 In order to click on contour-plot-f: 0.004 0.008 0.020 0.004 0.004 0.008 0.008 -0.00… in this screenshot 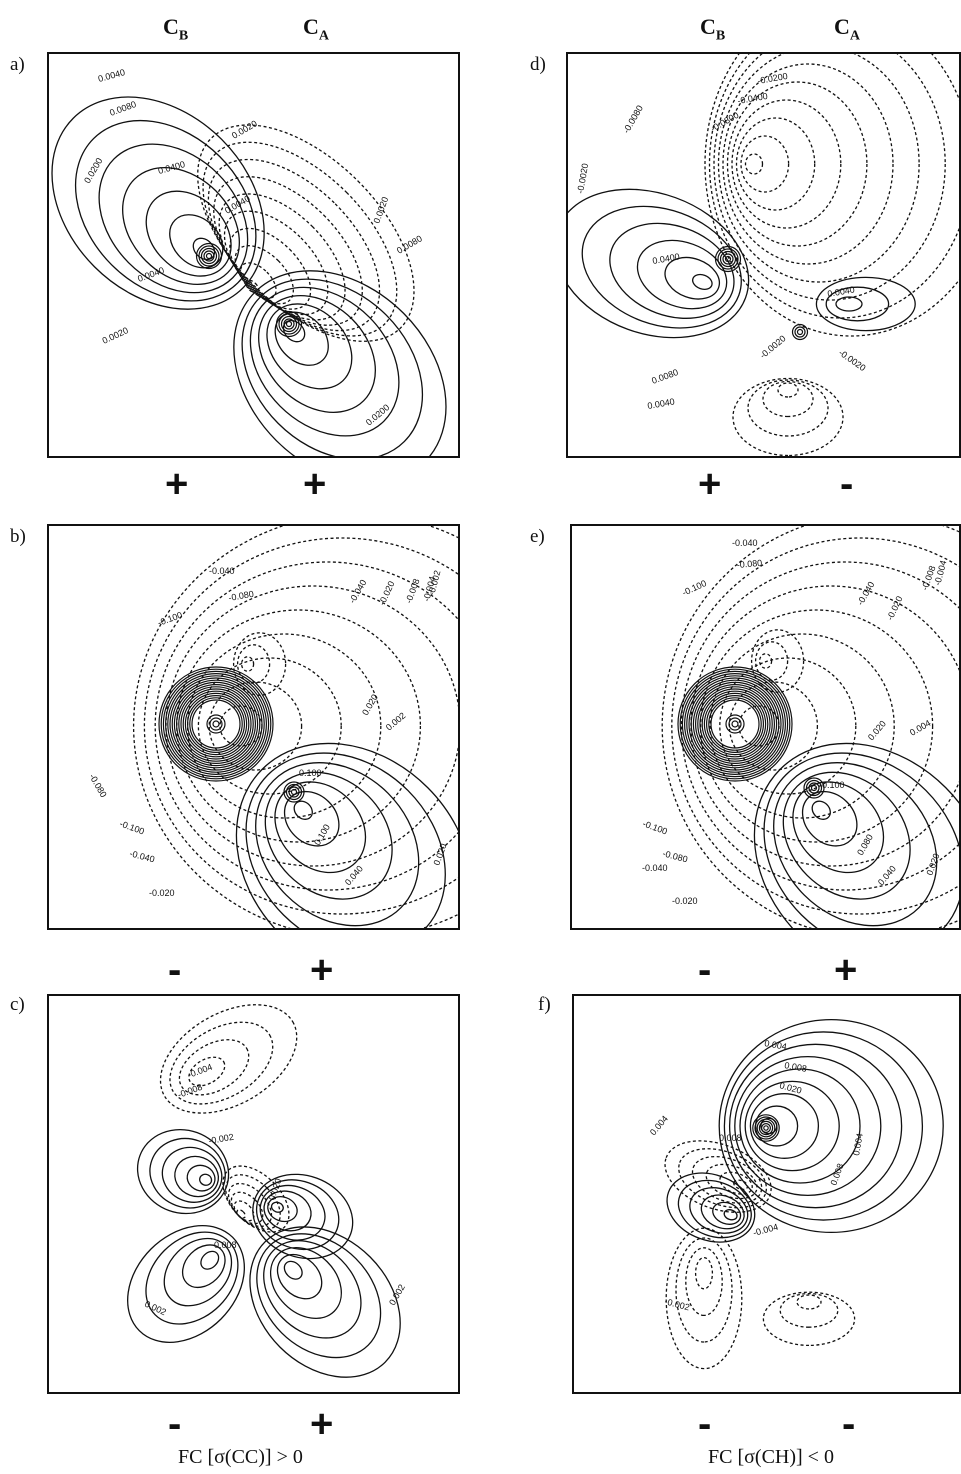, I will do `click(766, 1194)`.